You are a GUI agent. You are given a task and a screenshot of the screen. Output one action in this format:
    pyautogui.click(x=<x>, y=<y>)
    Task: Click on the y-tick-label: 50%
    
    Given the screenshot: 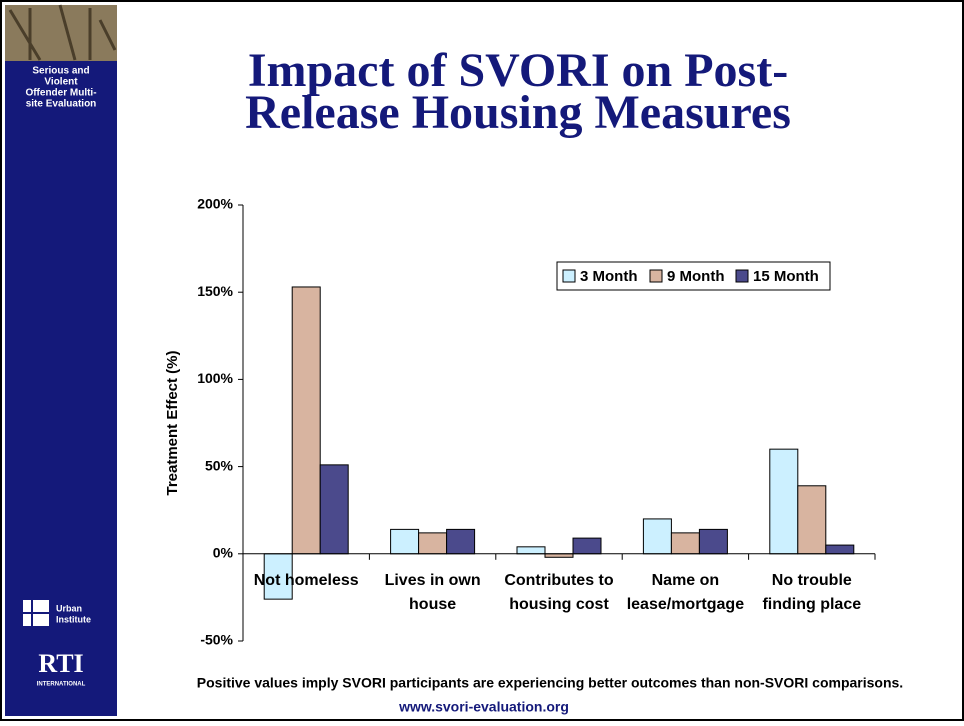 What is the action you would take?
    pyautogui.click(x=219, y=465)
    